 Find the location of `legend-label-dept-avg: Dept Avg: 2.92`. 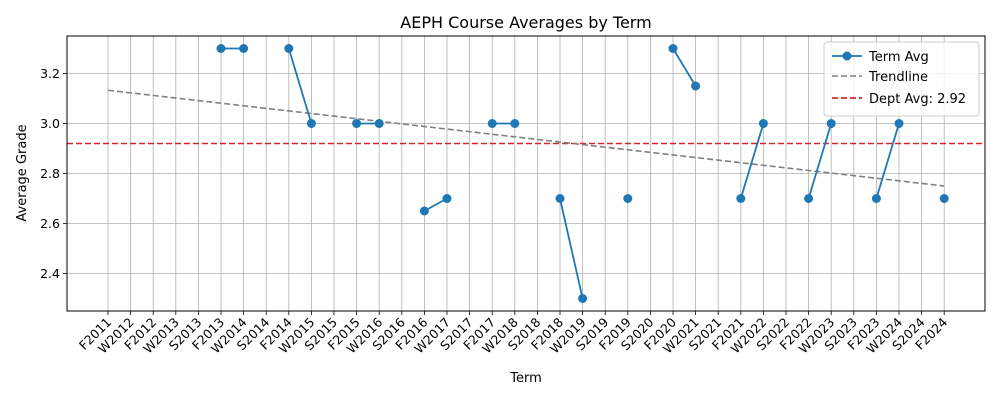

legend-label-dept-avg: Dept Avg: 2.92 is located at coordinates (917, 99).